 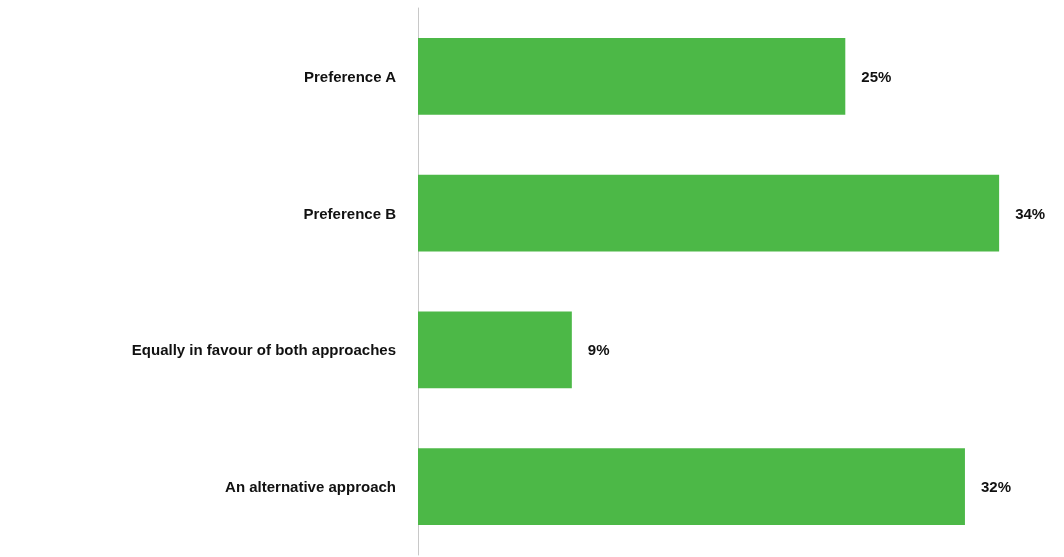 What do you see at coordinates (350, 213) in the screenshot?
I see `y-tick-label: Preference B` at bounding box center [350, 213].